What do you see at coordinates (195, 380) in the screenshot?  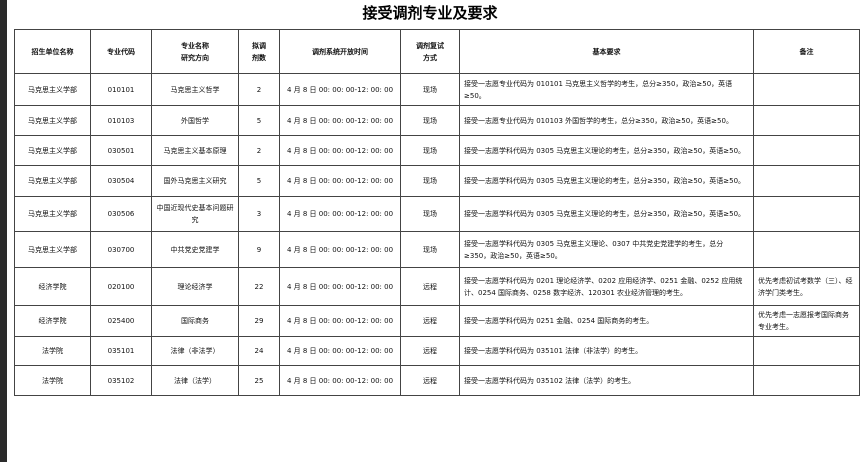 I see `cell-name: 法律（法学）` at bounding box center [195, 380].